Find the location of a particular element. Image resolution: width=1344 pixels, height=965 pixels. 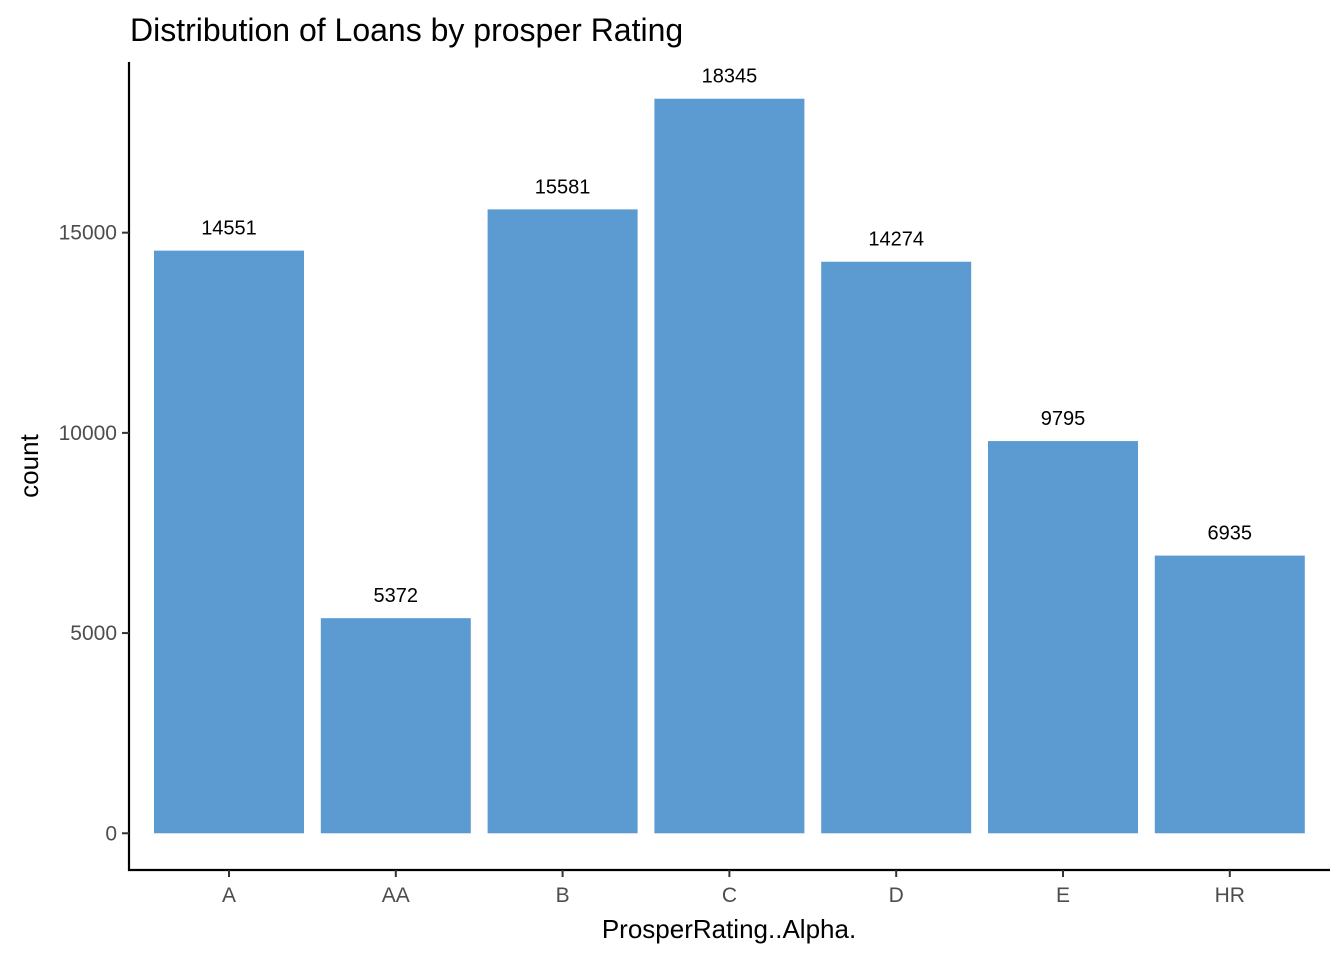

x-tick-label: HR is located at coordinates (1230, 895).